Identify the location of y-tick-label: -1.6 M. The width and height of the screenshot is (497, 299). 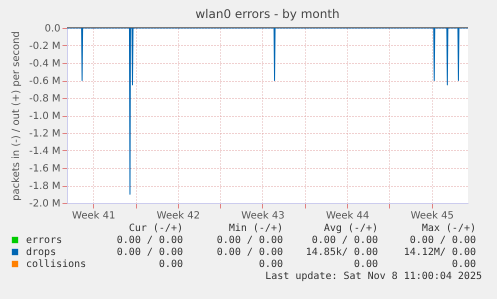
(44, 169).